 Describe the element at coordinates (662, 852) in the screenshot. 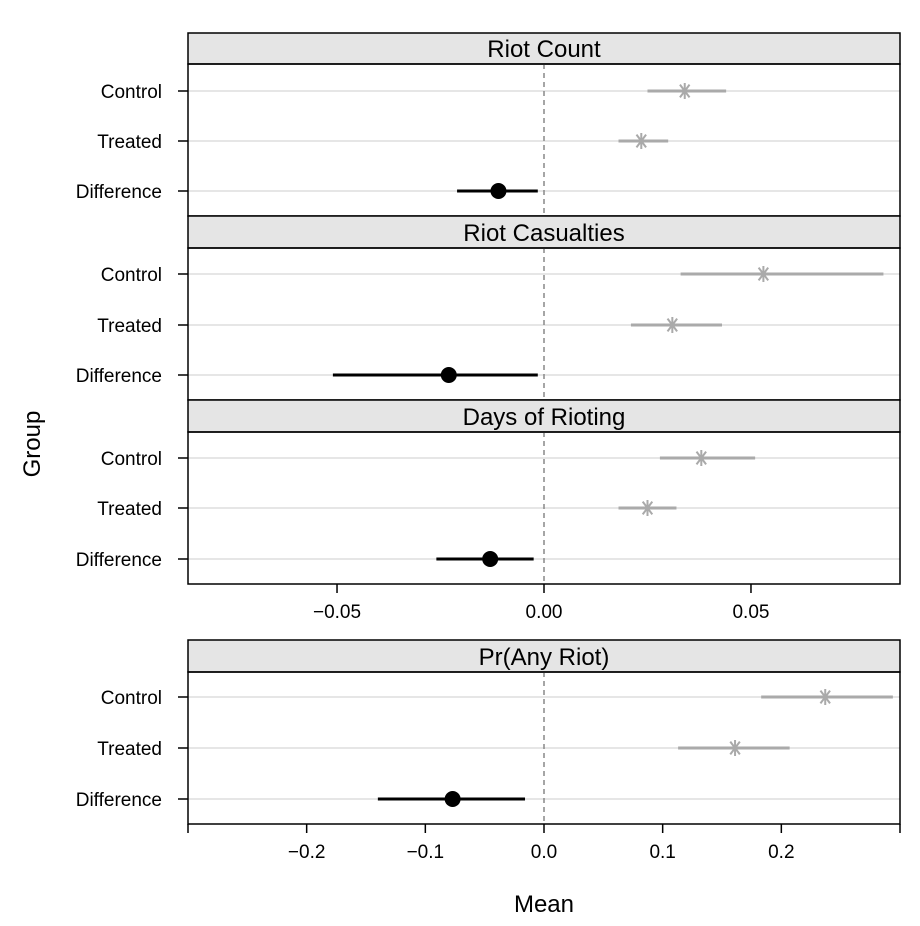

I see `x-tick-label: 0.1` at that location.